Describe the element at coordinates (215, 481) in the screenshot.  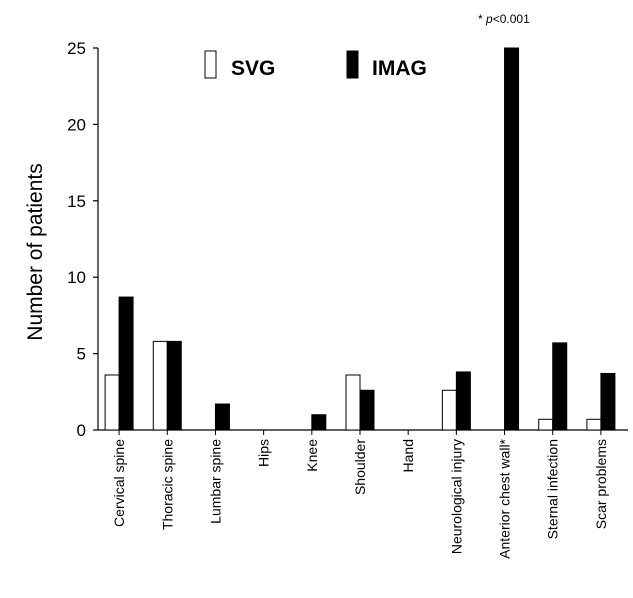
I see `x-tick-label: Lumbar spine` at that location.